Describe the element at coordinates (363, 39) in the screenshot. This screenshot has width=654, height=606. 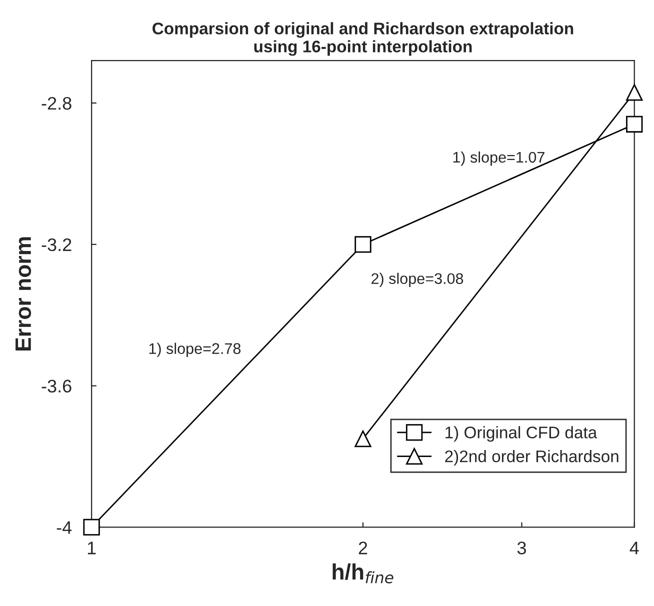
I see `chart-title: Comparsion of original and Richardson extrapolation using 16-point interpolation` at that location.